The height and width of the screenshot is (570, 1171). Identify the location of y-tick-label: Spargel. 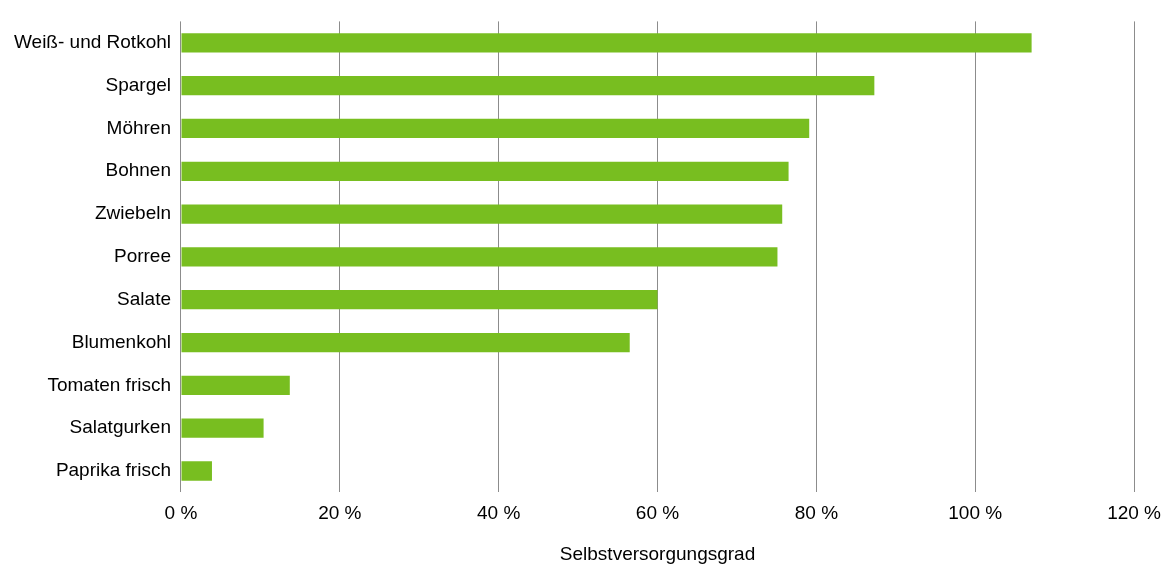
(138, 84).